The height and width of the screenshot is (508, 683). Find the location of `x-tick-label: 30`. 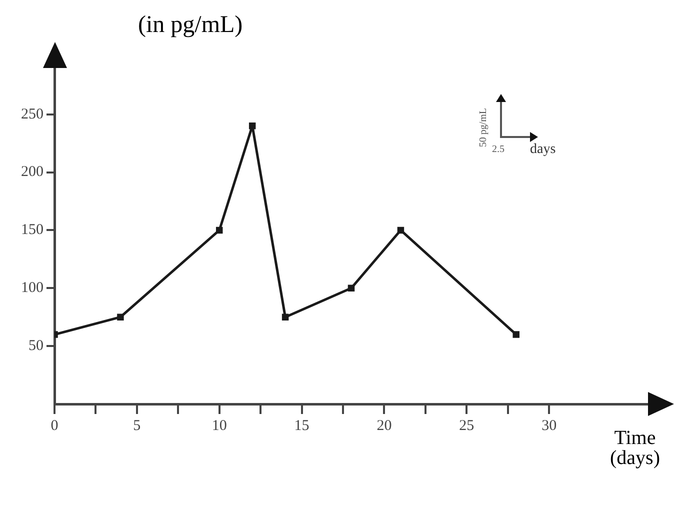

x-tick-label: 30 is located at coordinates (549, 426).